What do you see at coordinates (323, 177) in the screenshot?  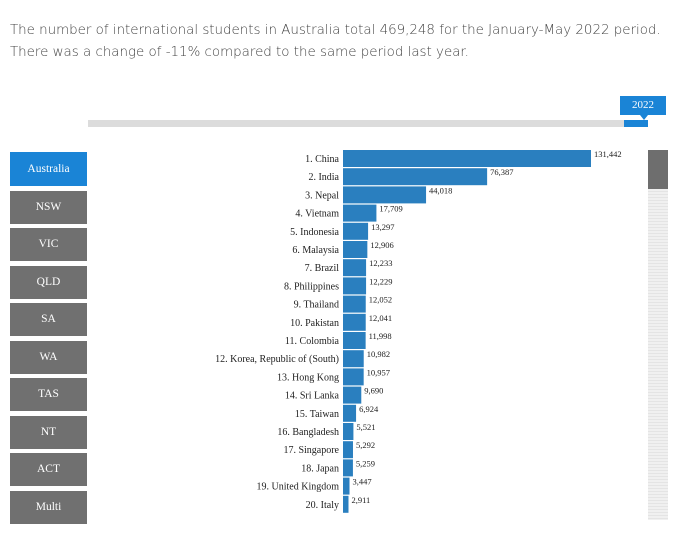 I see `category-label-2: 2. India` at bounding box center [323, 177].